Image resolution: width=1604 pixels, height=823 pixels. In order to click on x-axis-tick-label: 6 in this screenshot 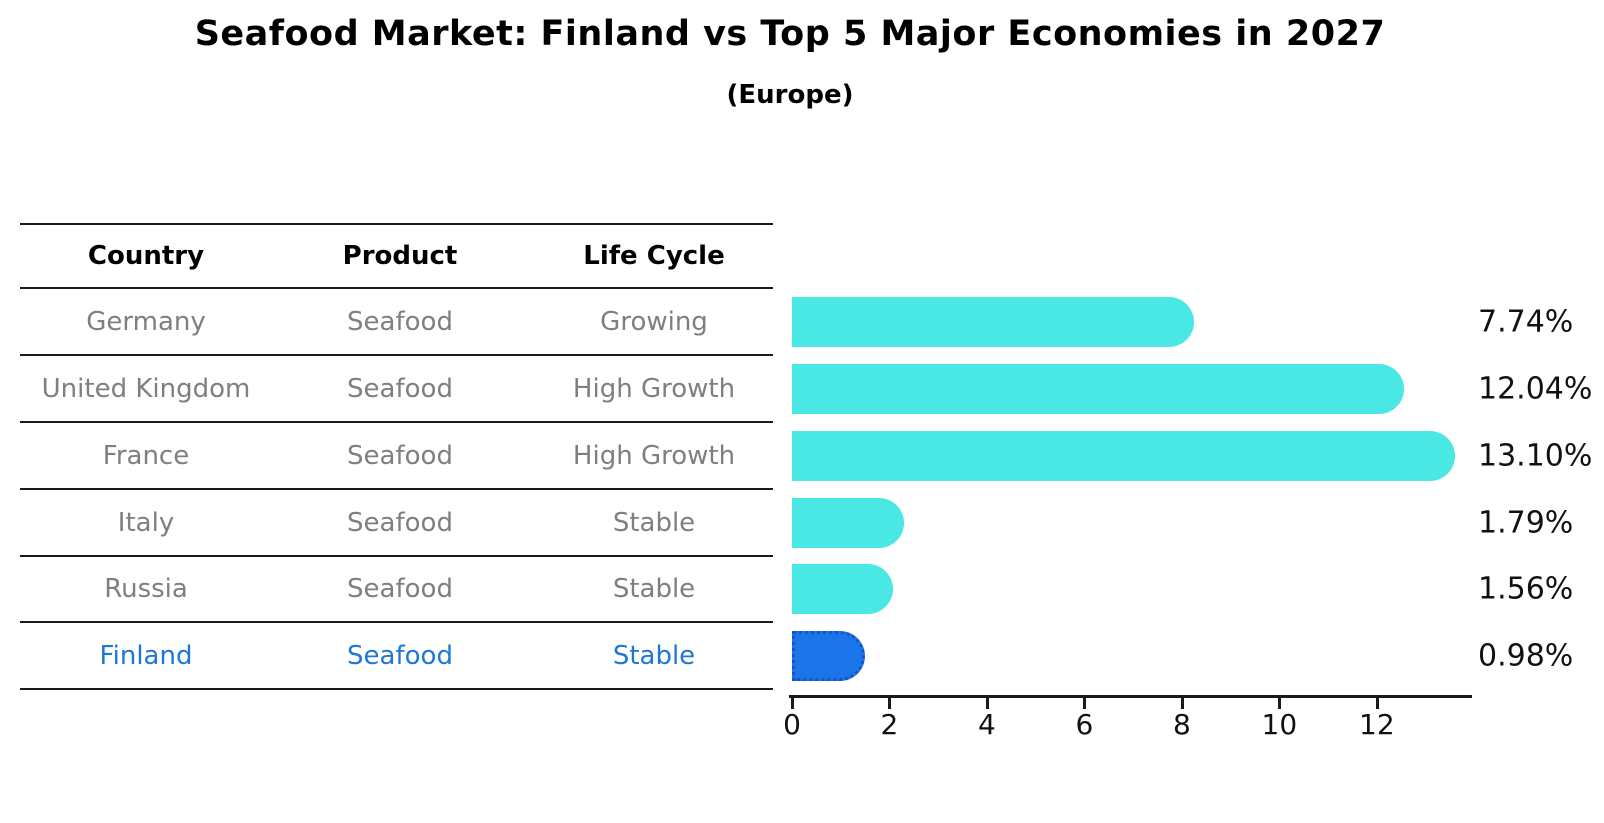, I will do `click(1084, 724)`.